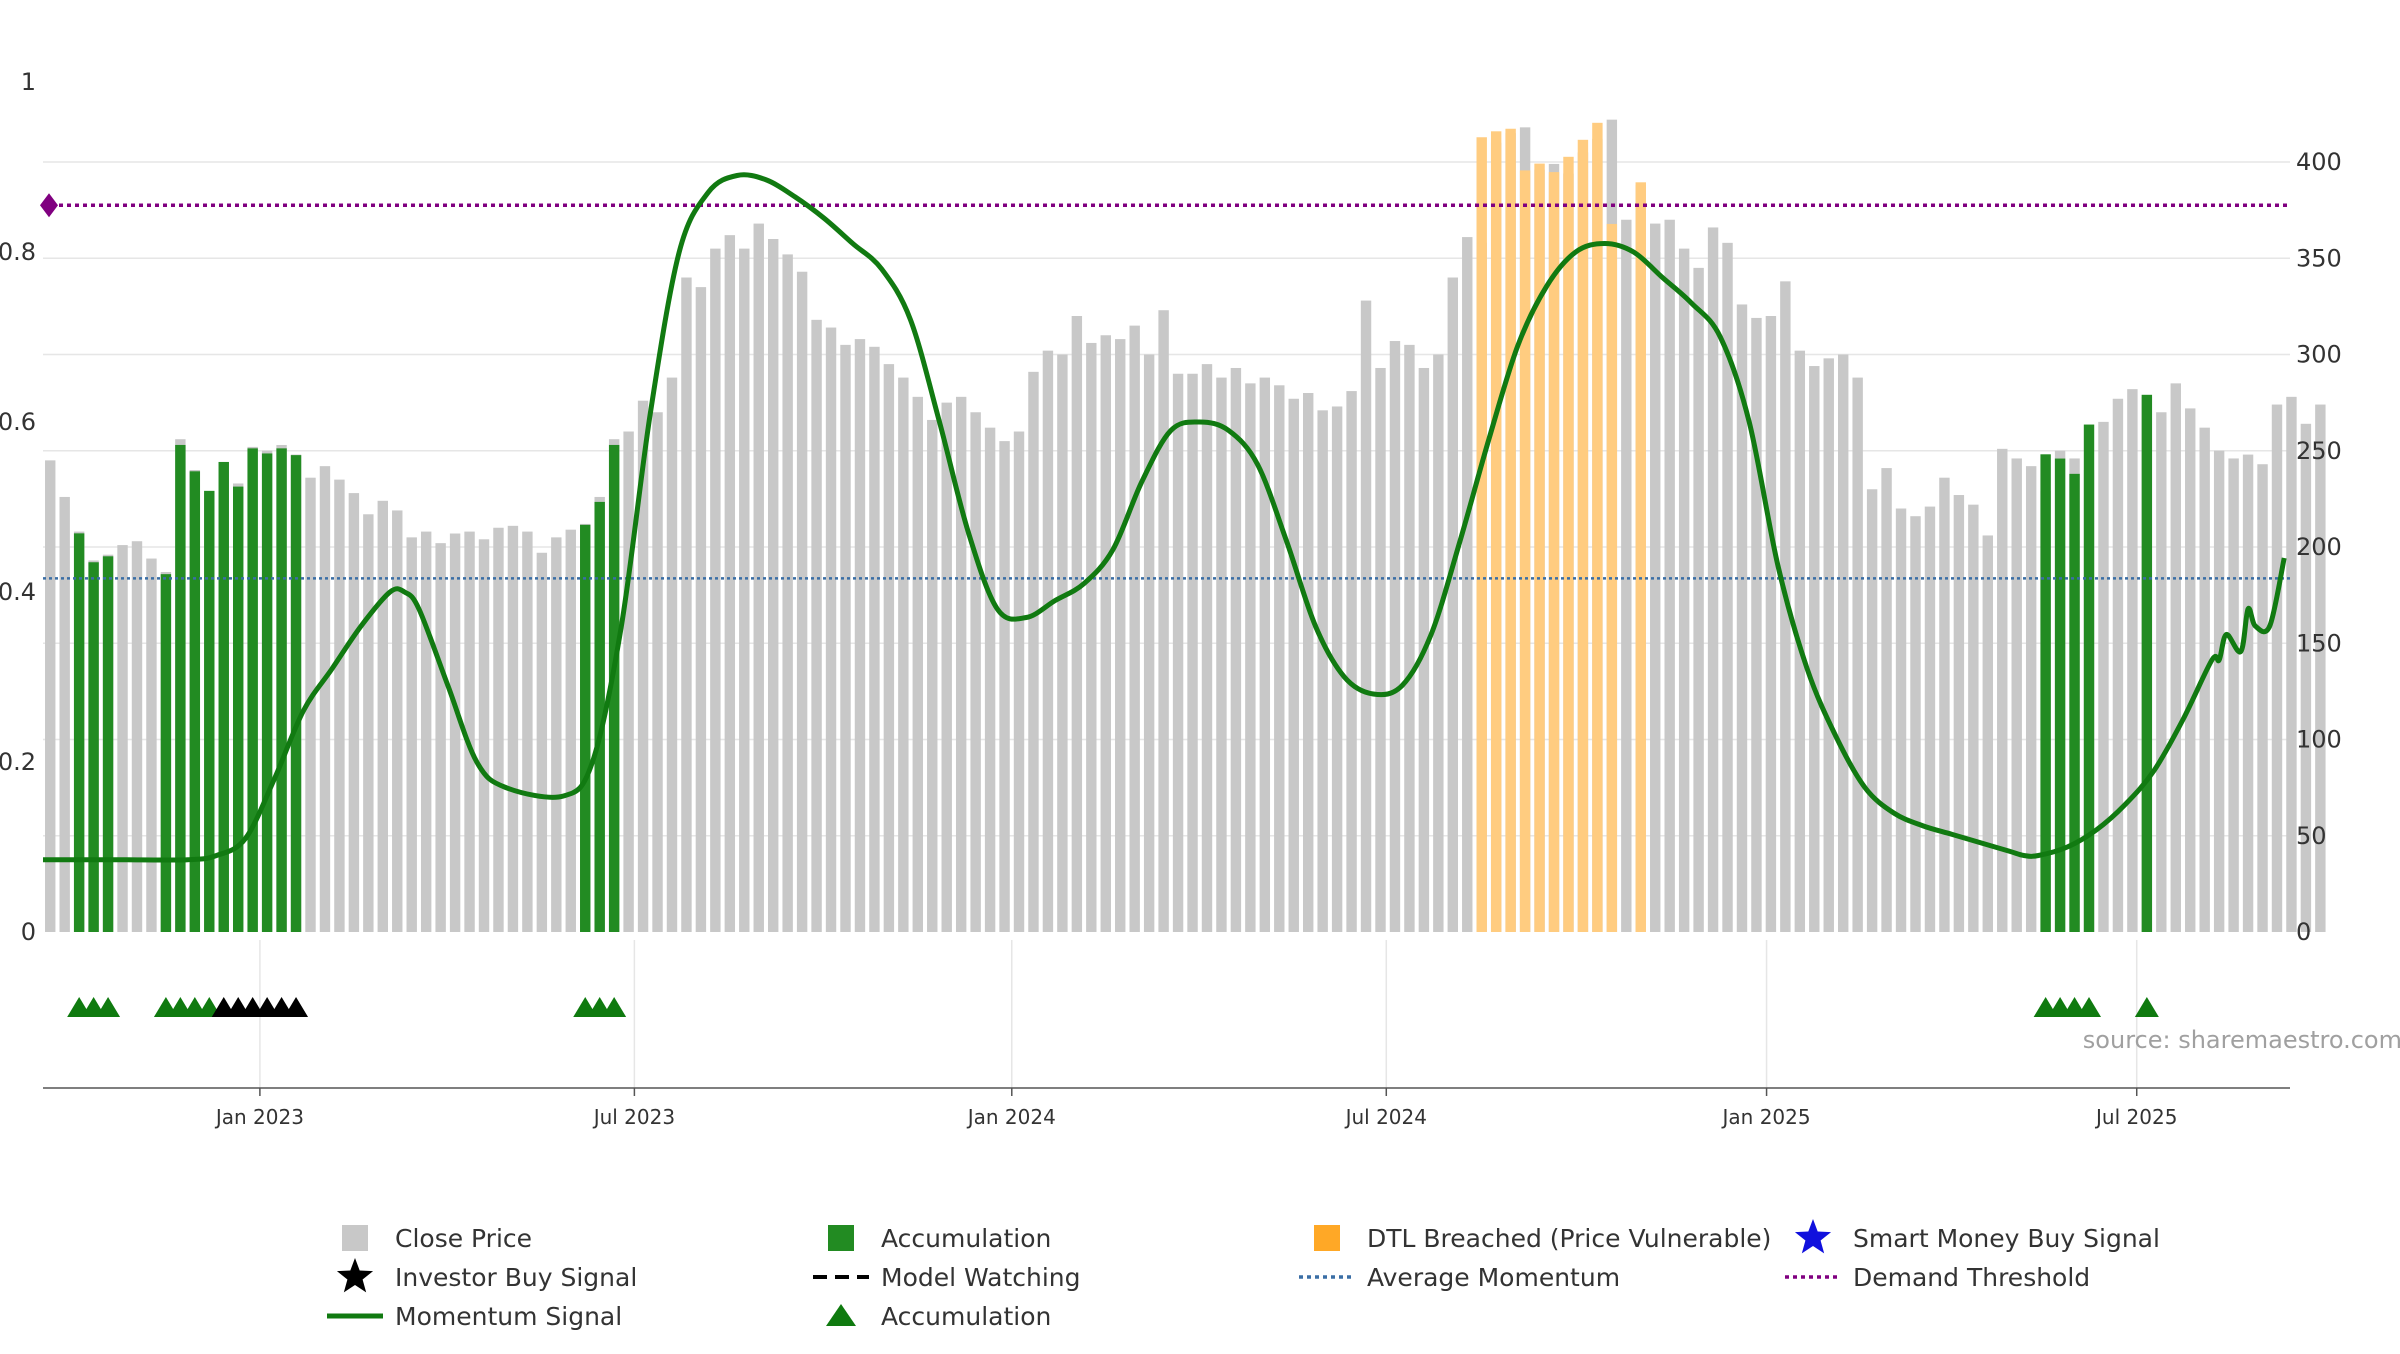  Describe the element at coordinates (947, 1277) in the screenshot. I see `legend-item: Model Watching` at that location.